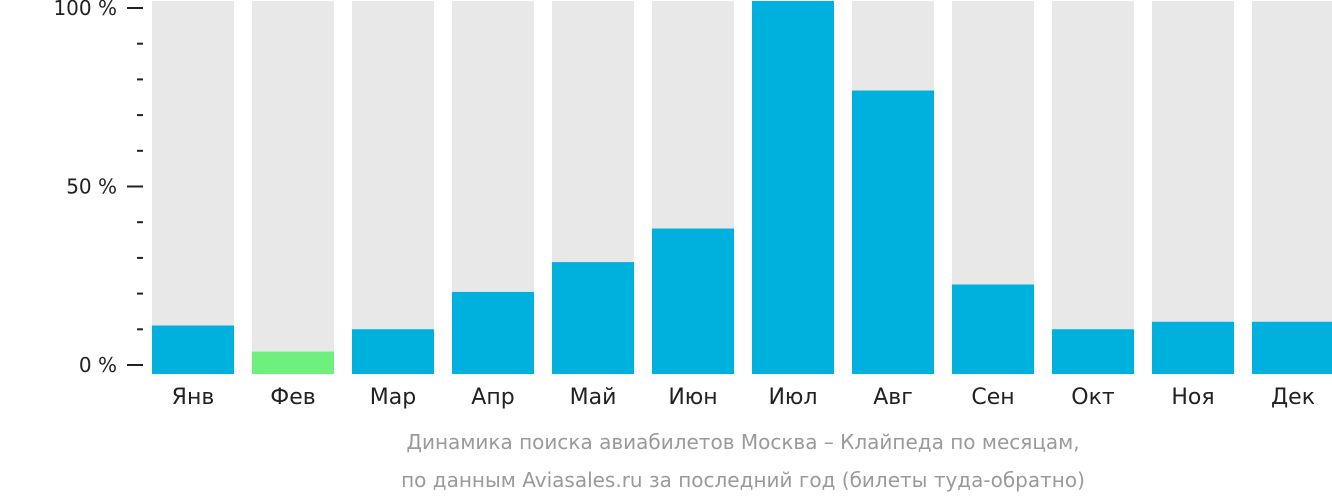  I want to click on y-axis: 0 % 50 % 100 %, so click(98, 188).